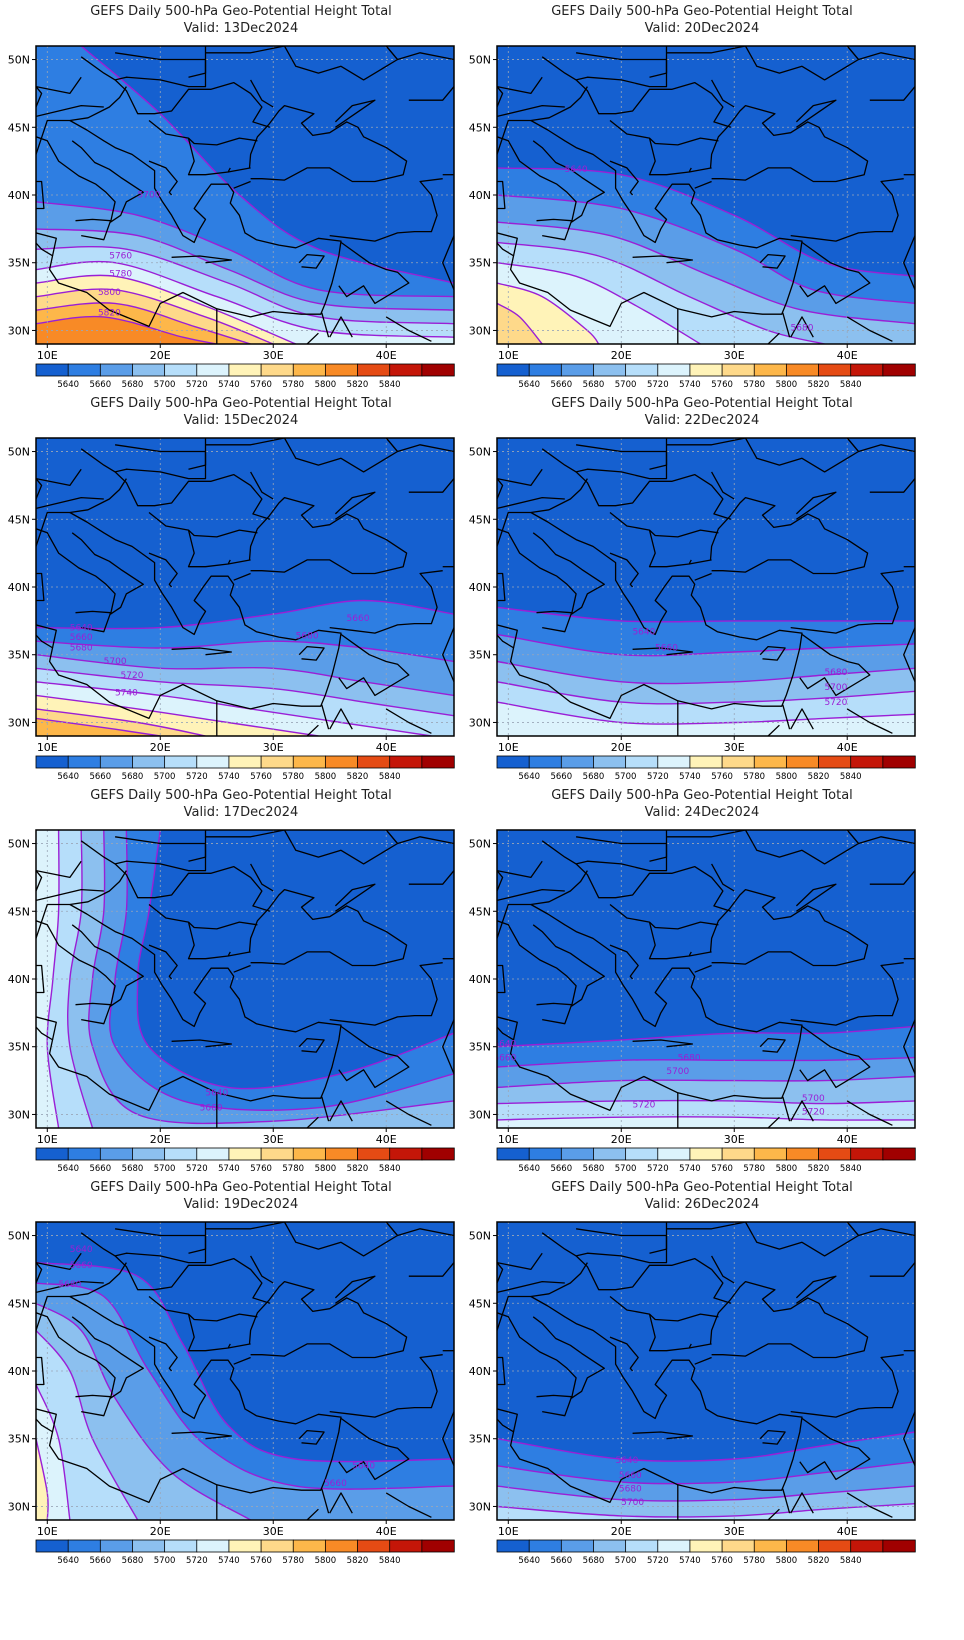 The width and height of the screenshot is (964, 1640). I want to click on colorbar-label: 5840, so click(390, 777).